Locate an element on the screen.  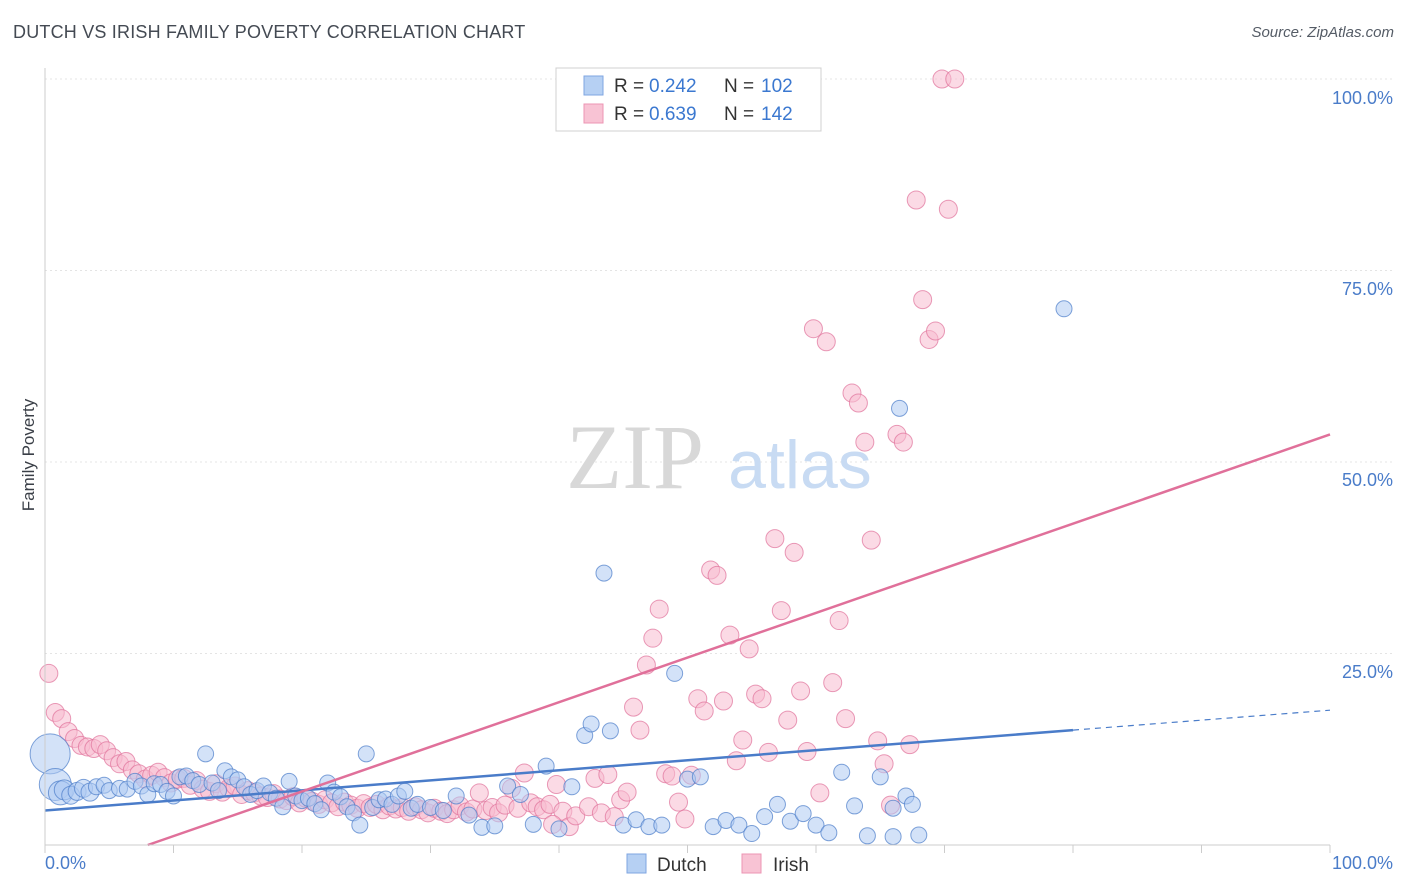
y-tick-75: 75.0% is located at coordinates (1367, 289).